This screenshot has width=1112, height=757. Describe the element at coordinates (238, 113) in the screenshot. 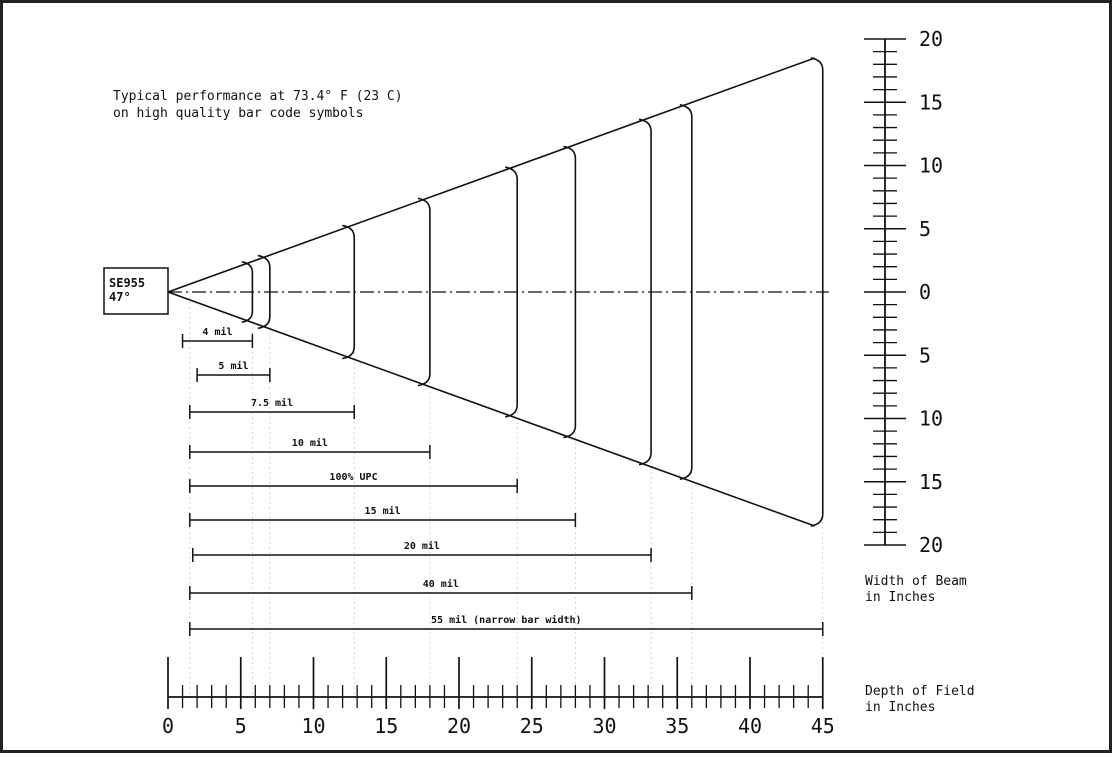

I see `note-line-2: on high quality bar code symbols` at that location.